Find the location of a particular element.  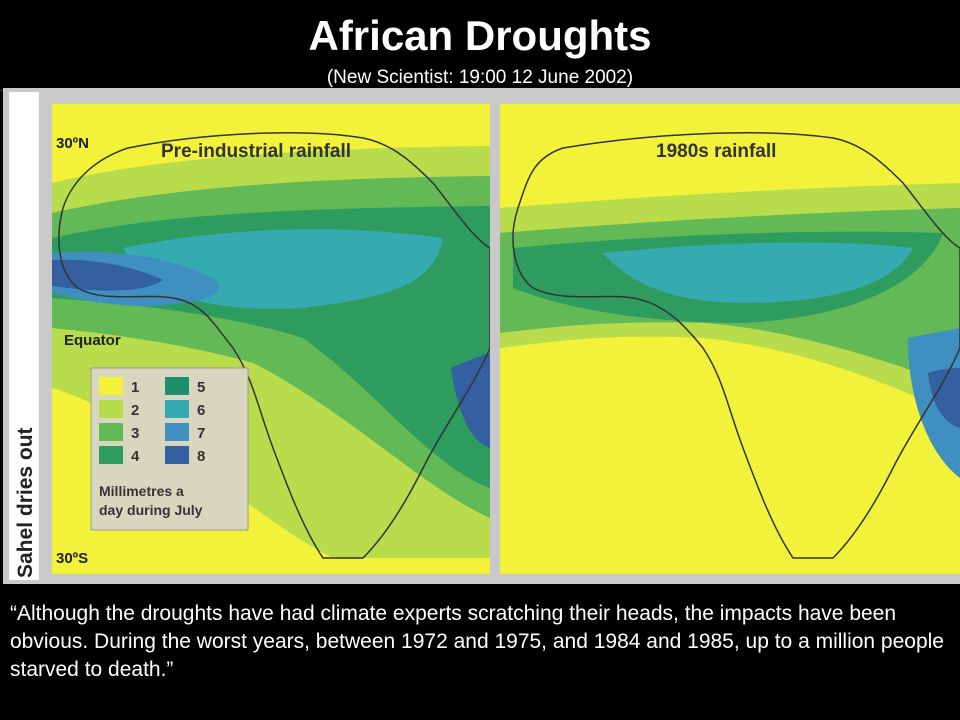

equator-label: Equator is located at coordinates (92, 340).